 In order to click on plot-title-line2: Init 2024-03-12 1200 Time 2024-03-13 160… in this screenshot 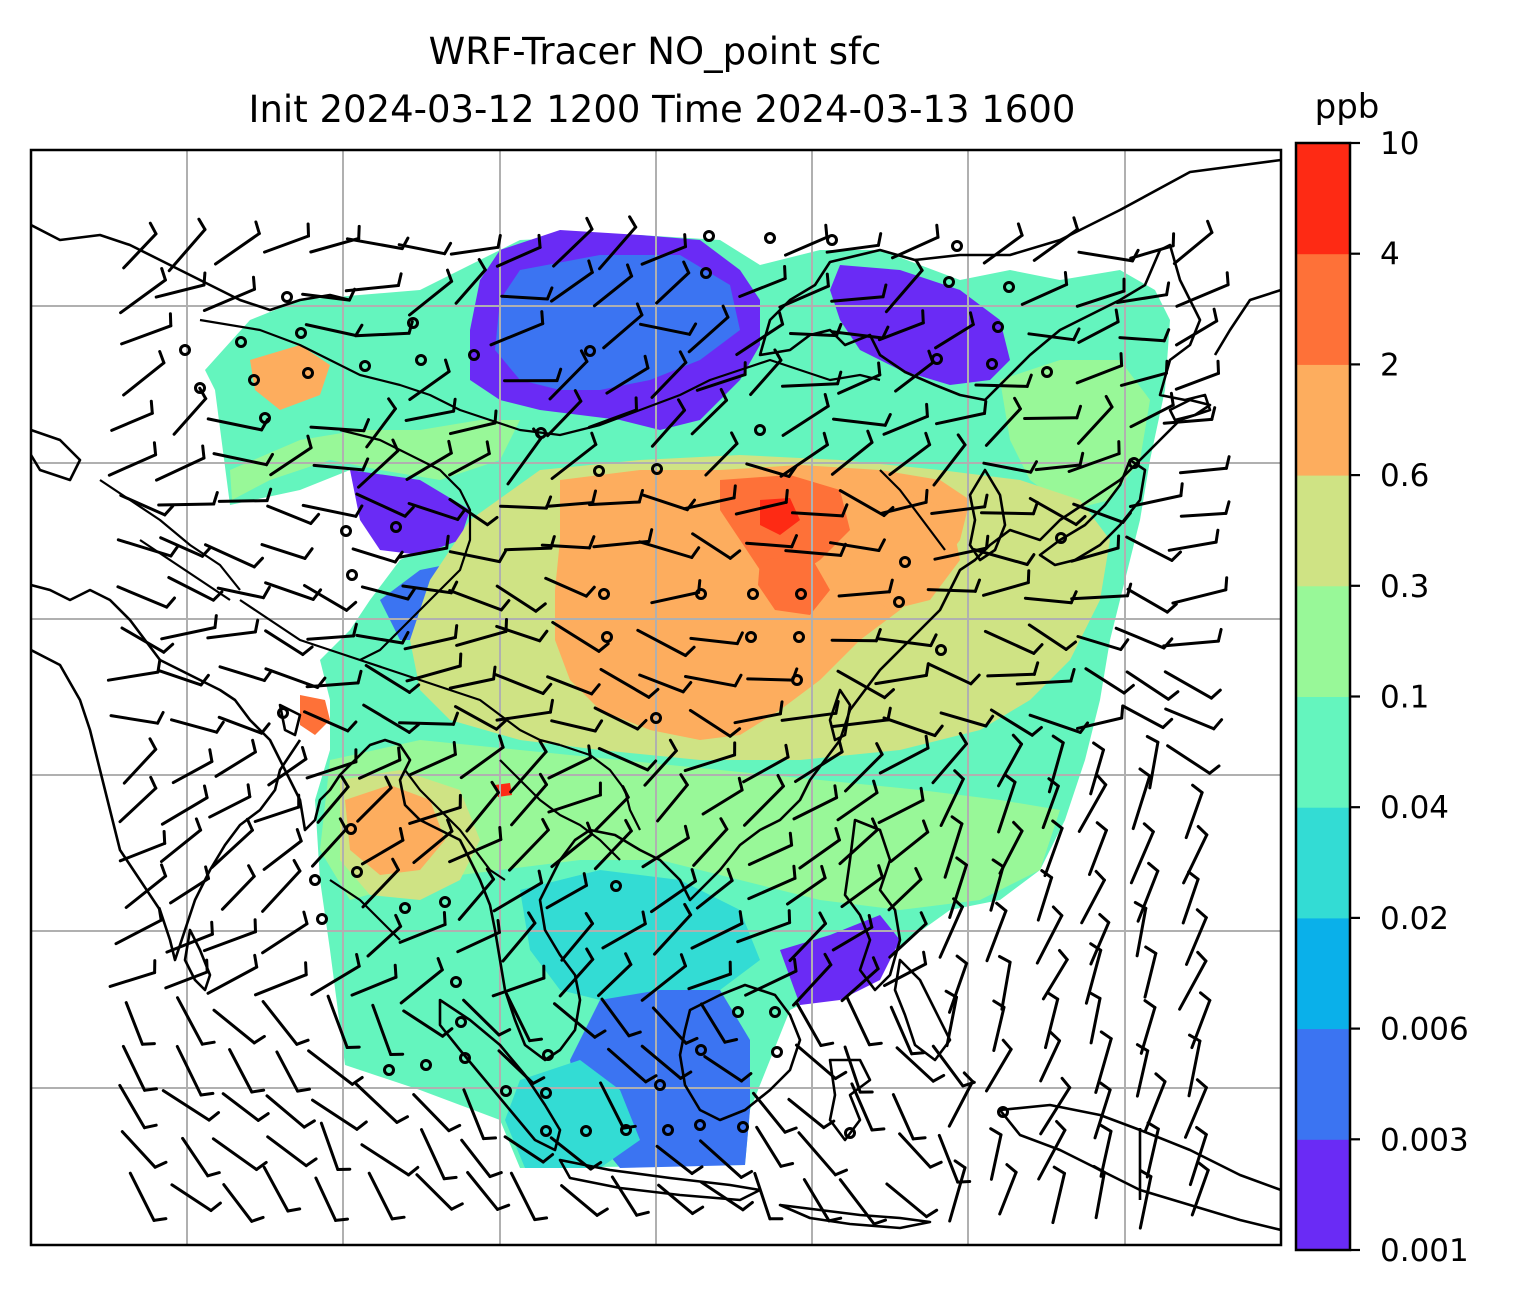, I will do `click(662, 109)`.